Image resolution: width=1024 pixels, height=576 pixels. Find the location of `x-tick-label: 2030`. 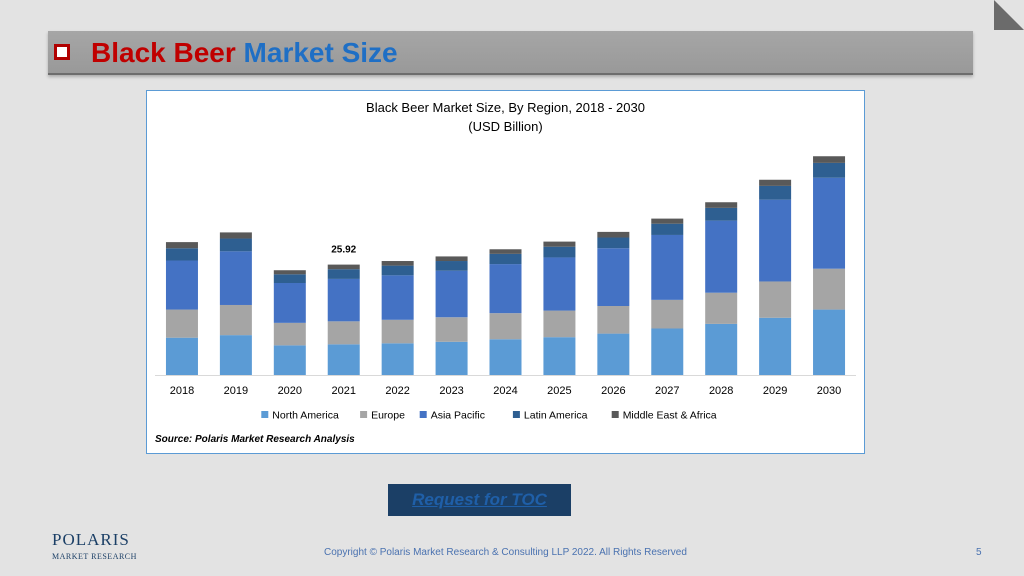

x-tick-label: 2030 is located at coordinates (829, 391).